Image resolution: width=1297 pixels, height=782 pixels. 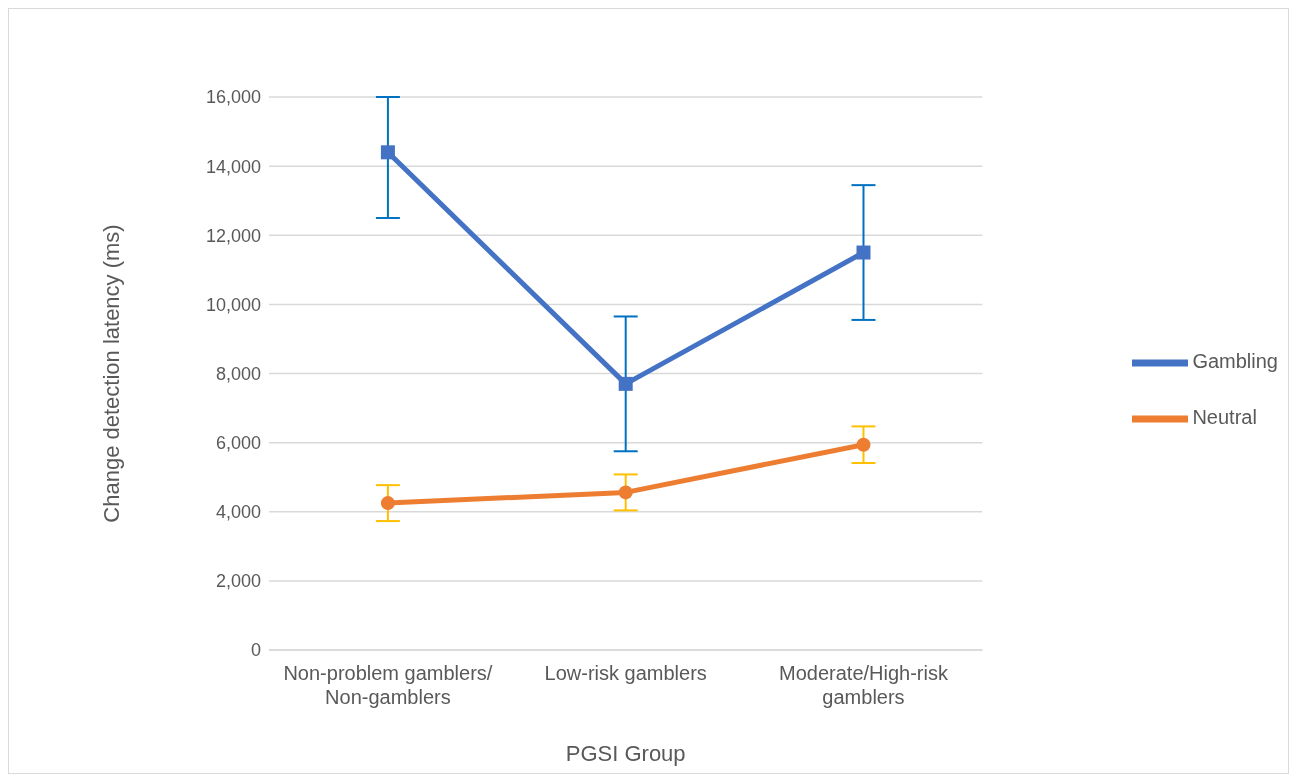 What do you see at coordinates (233, 97) in the screenshot?
I see `y-tick-label: 16,000` at bounding box center [233, 97].